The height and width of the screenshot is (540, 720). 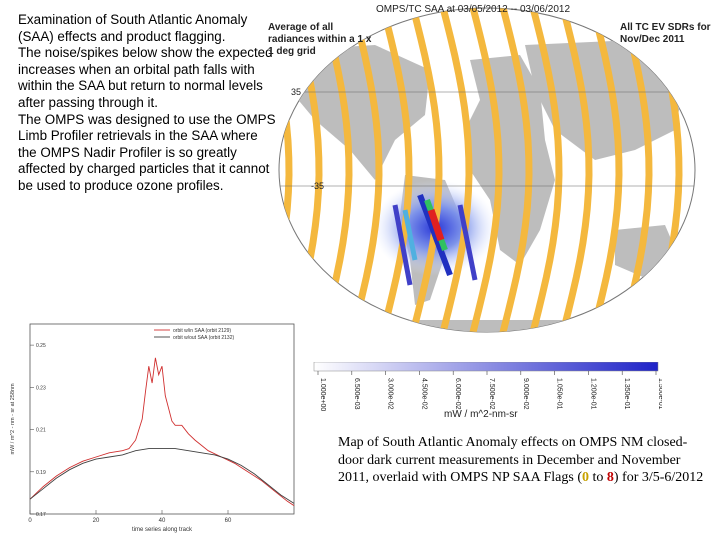 I want to click on plot-frame, so click(x=162, y=419).